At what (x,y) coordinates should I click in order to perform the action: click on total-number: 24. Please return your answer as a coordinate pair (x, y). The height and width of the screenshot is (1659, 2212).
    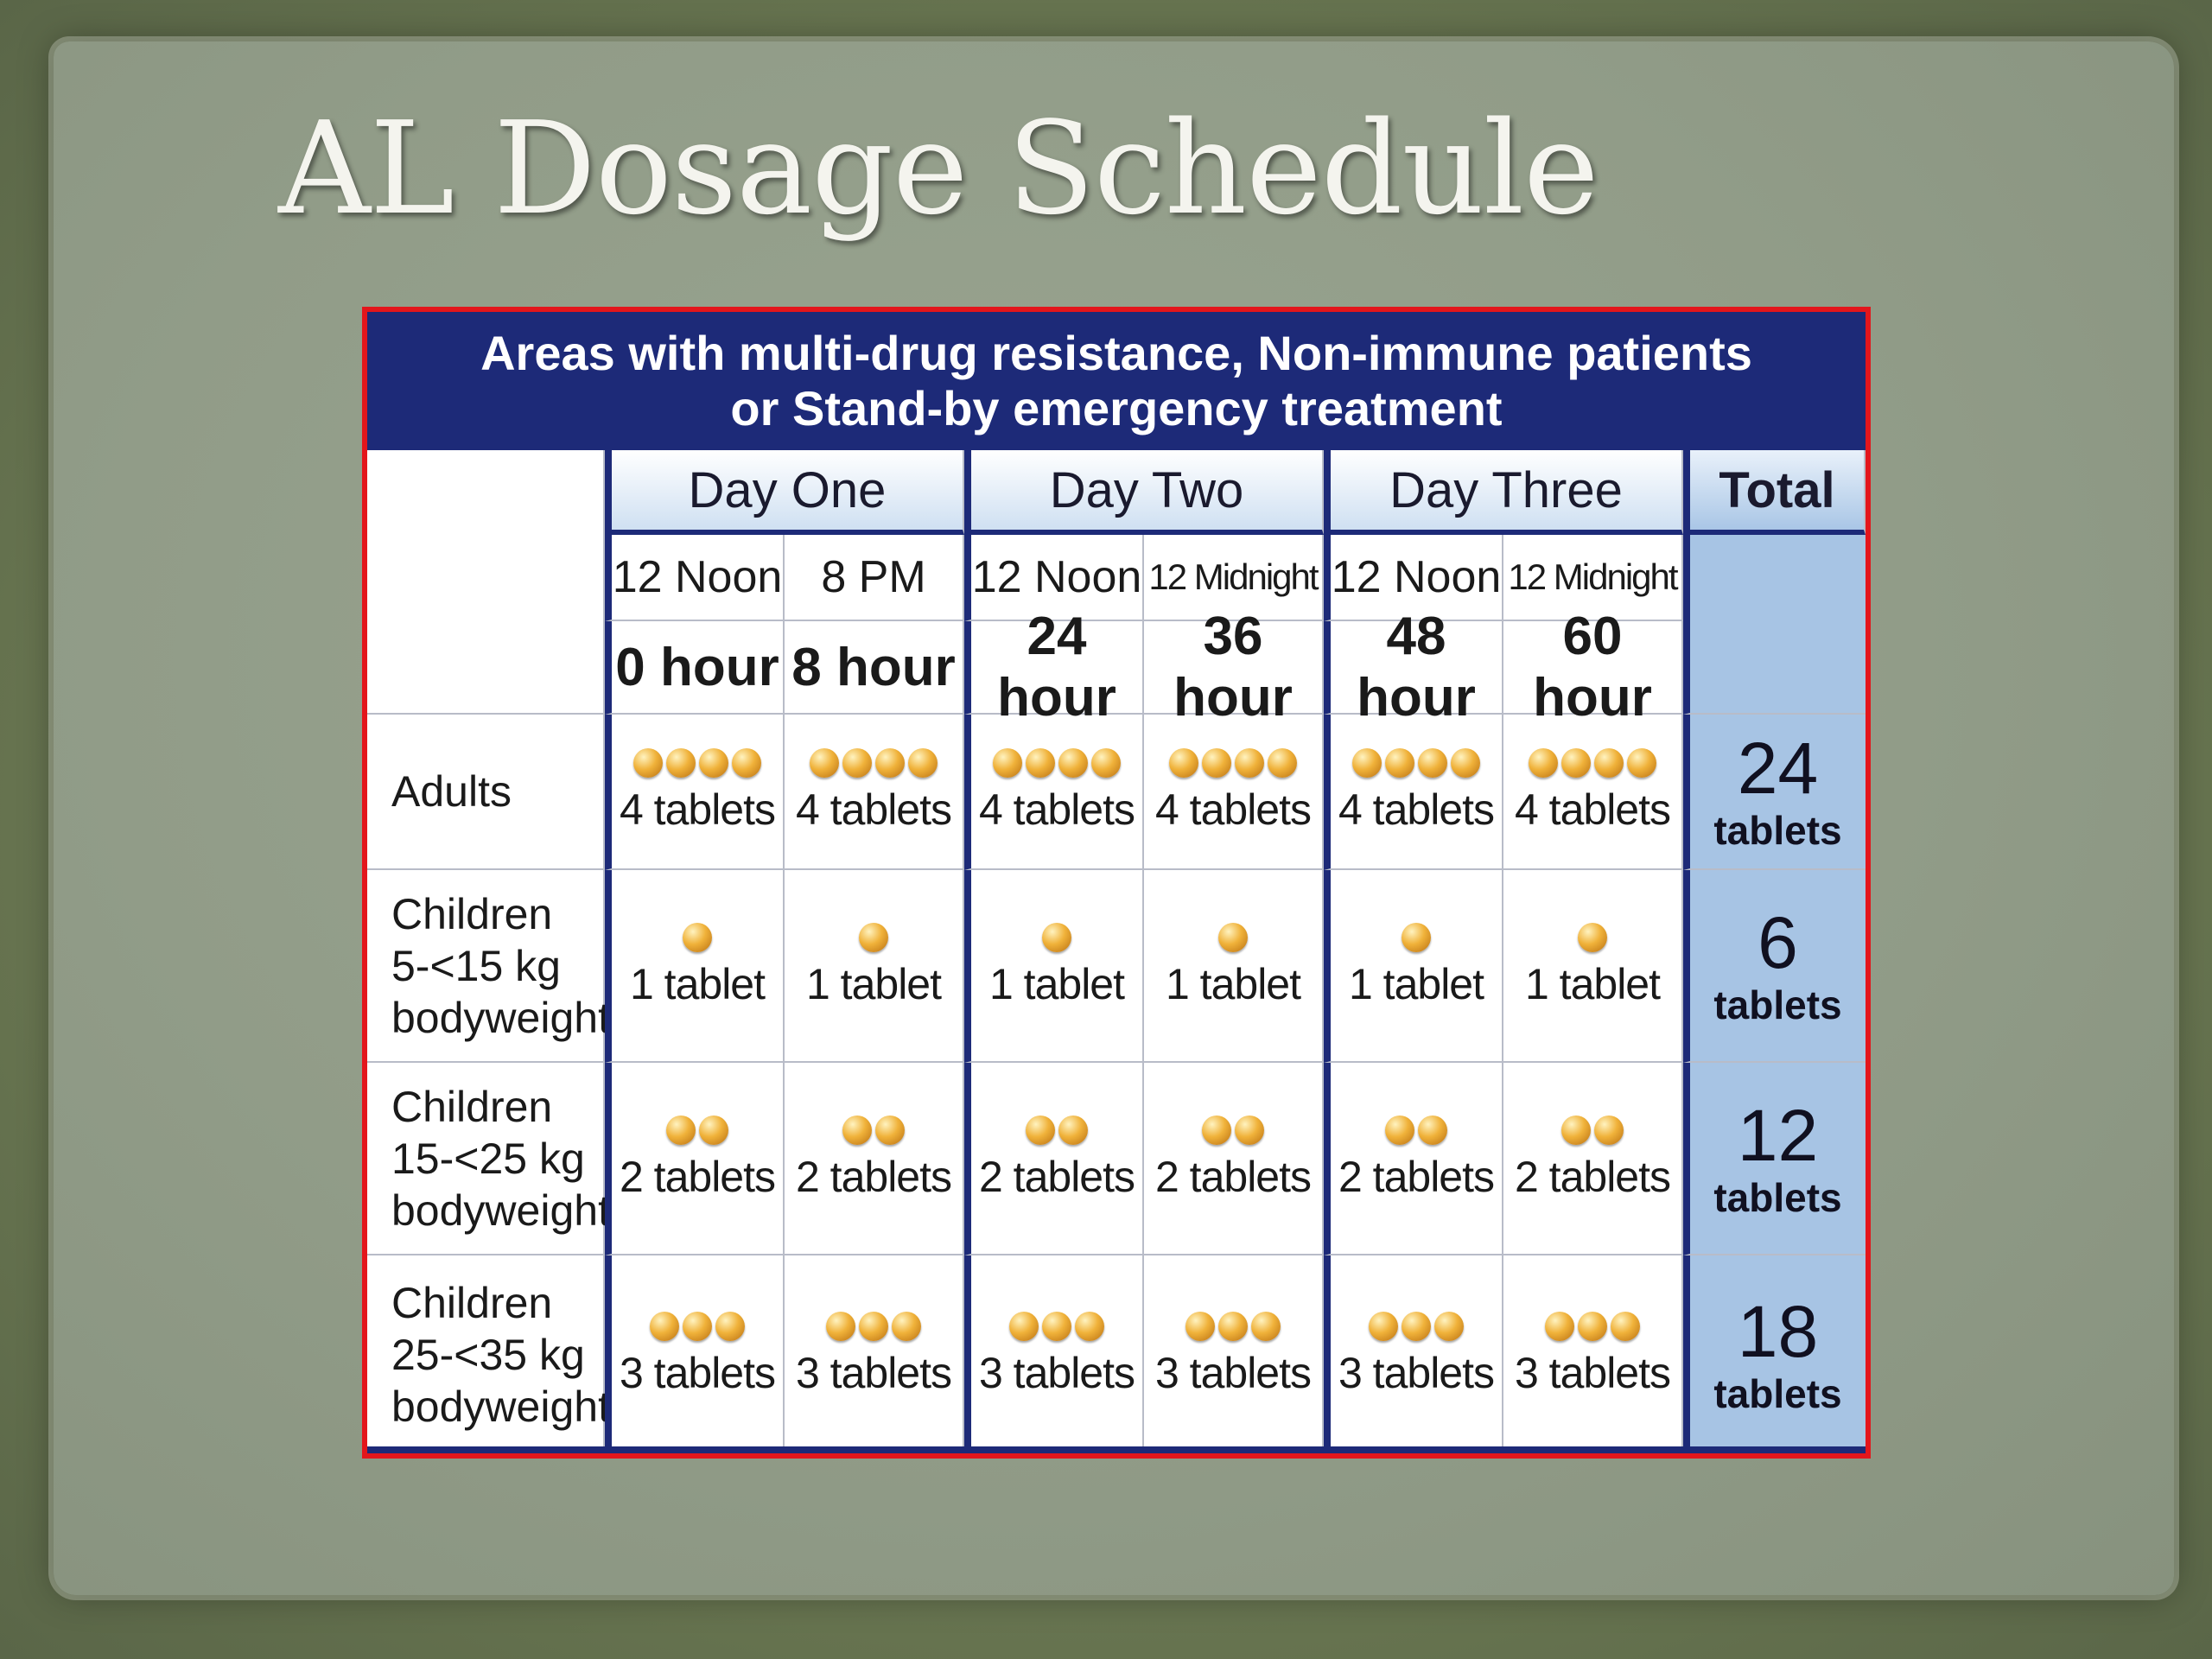
    Looking at the image, I should click on (1778, 768).